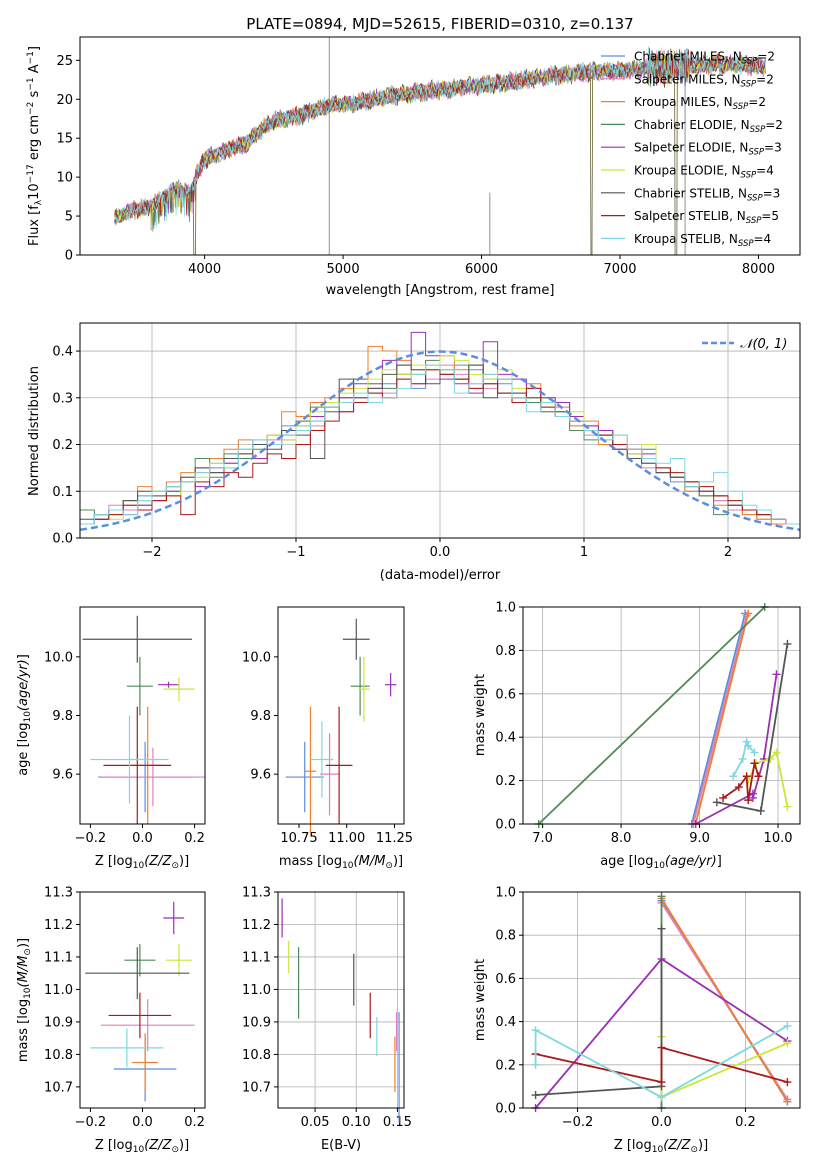 The height and width of the screenshot is (1170, 819). Describe the element at coordinates (346, 838) in the screenshot. I see `x-tick-label: 11.00` at that location.